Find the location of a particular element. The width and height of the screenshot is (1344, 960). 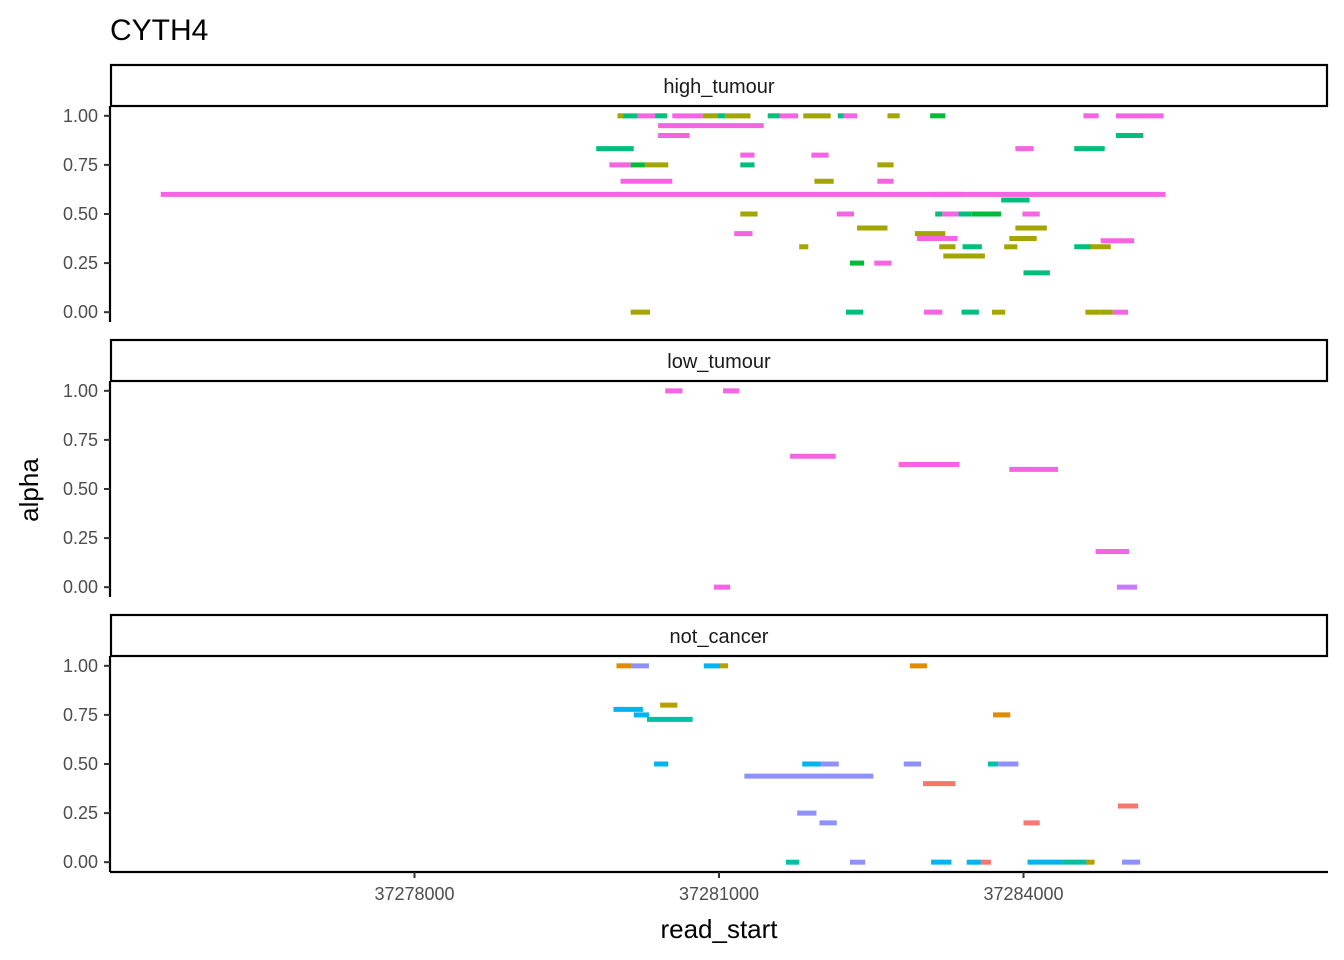

chart-title: CYTH4 is located at coordinates (159, 30).